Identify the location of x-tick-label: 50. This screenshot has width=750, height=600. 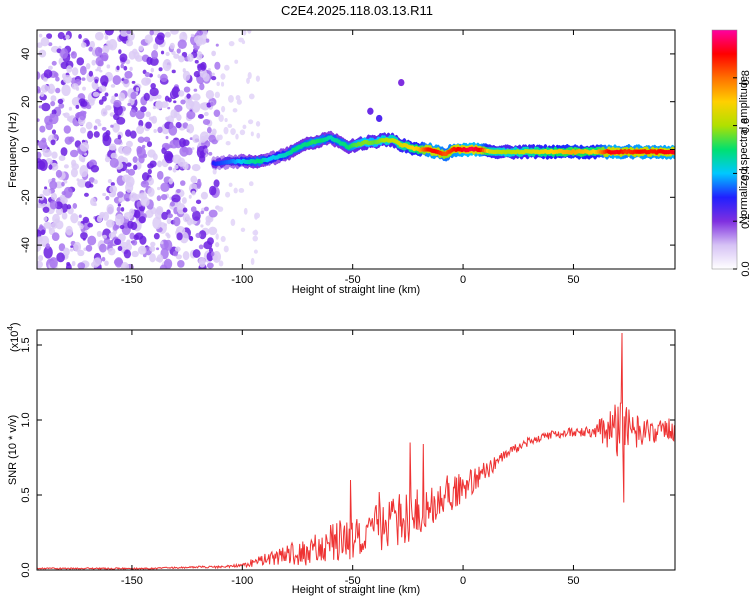
(573, 280).